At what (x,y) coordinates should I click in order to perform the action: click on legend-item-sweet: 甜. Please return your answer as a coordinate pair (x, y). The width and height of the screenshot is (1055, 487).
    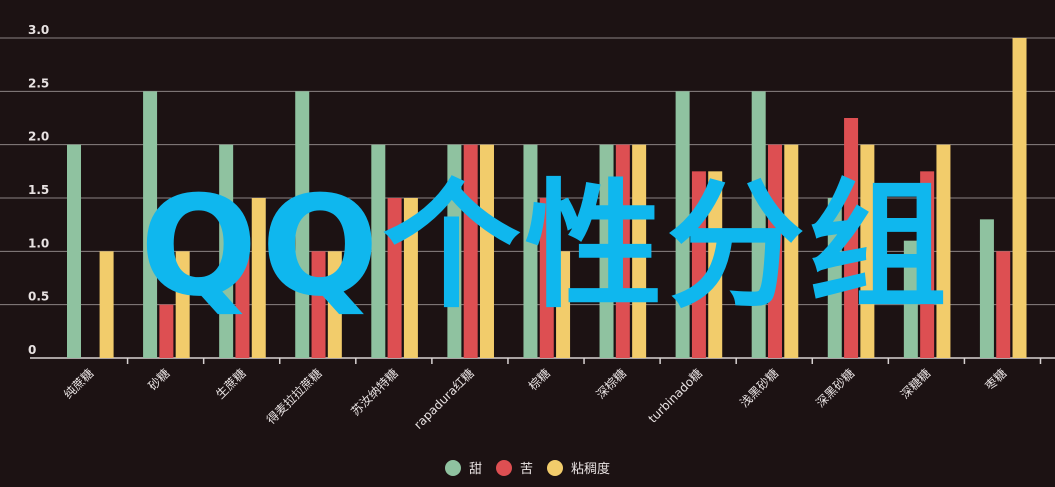
    Looking at the image, I should click on (463, 467).